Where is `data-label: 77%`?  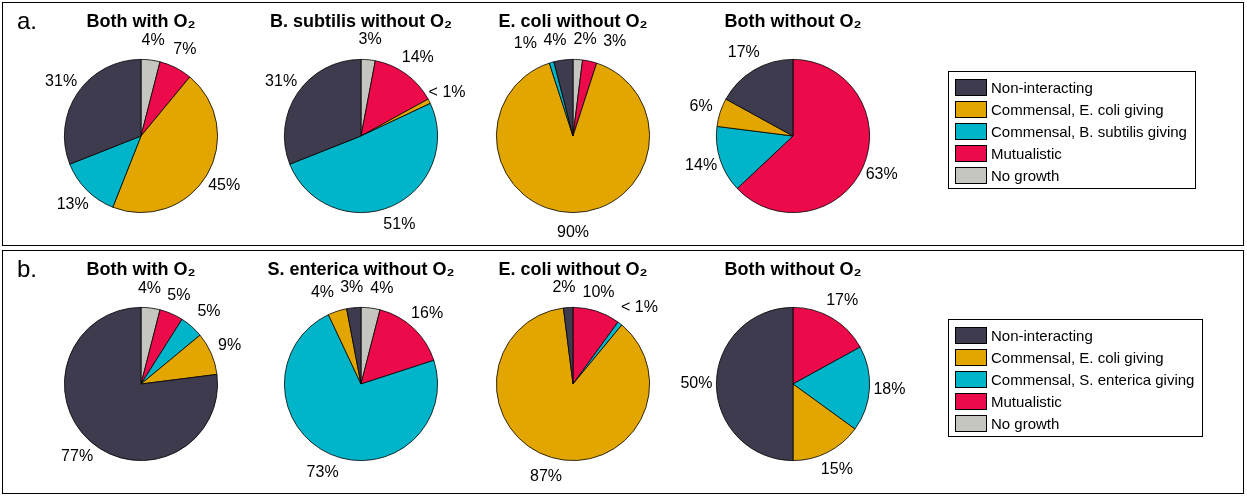
data-label: 77% is located at coordinates (77, 455).